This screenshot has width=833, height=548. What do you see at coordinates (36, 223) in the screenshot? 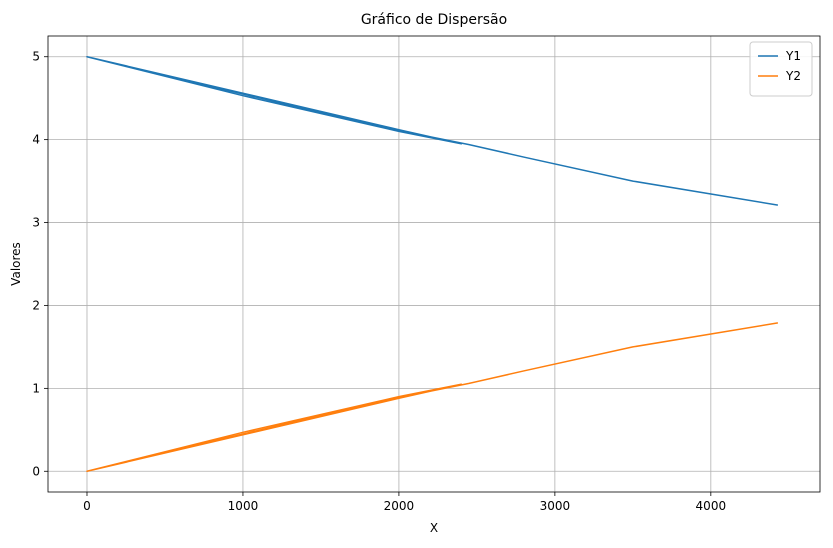
I see `y-tick-label: 3` at bounding box center [36, 223].